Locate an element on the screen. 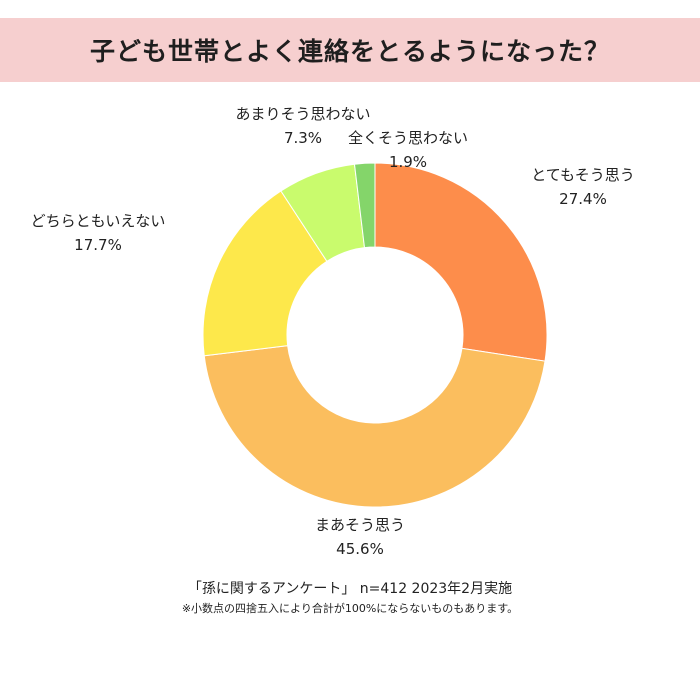 The image size is (700, 700). chart-title: 子ども世帯とよく連絡をとるようになった？ is located at coordinates (349, 51).